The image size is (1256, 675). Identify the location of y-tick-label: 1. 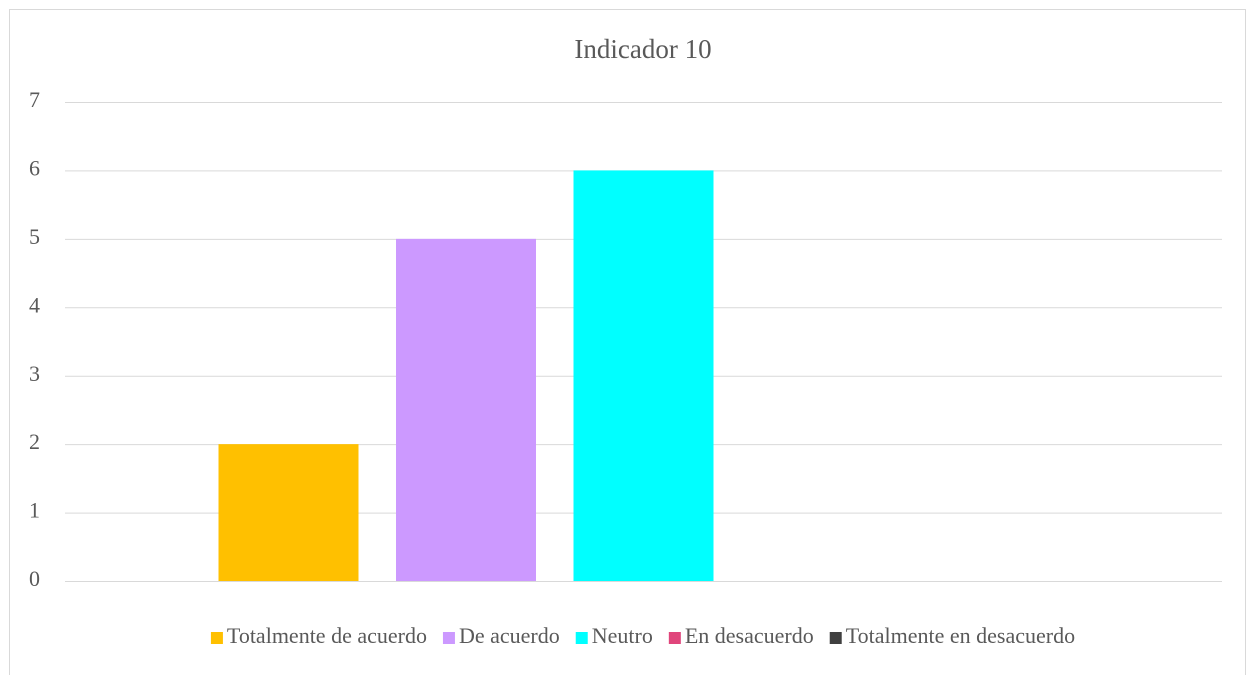
(34, 510).